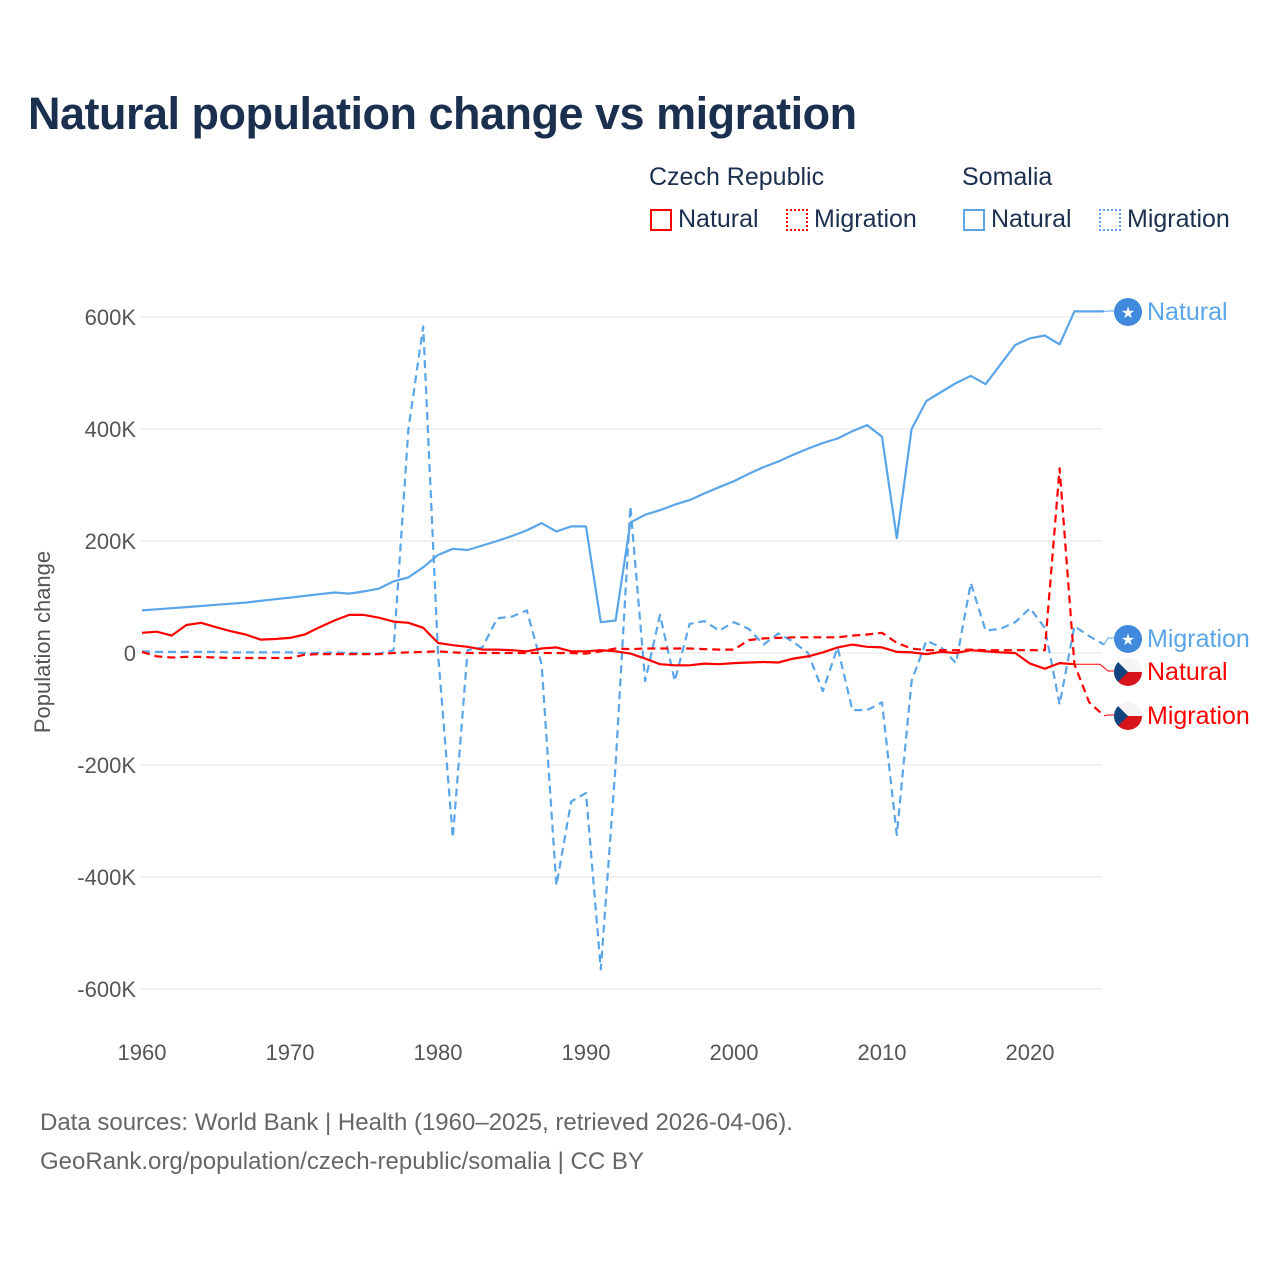  I want to click on y-tick-label: -400K, so click(106, 877).